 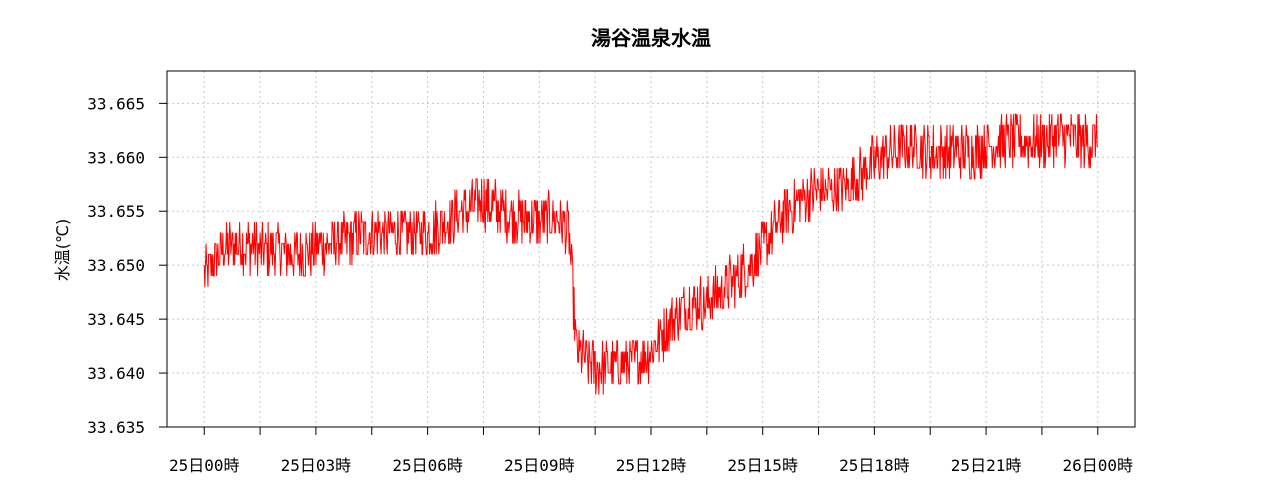 I want to click on x-tick-label: 25日12時, so click(x=651, y=465).